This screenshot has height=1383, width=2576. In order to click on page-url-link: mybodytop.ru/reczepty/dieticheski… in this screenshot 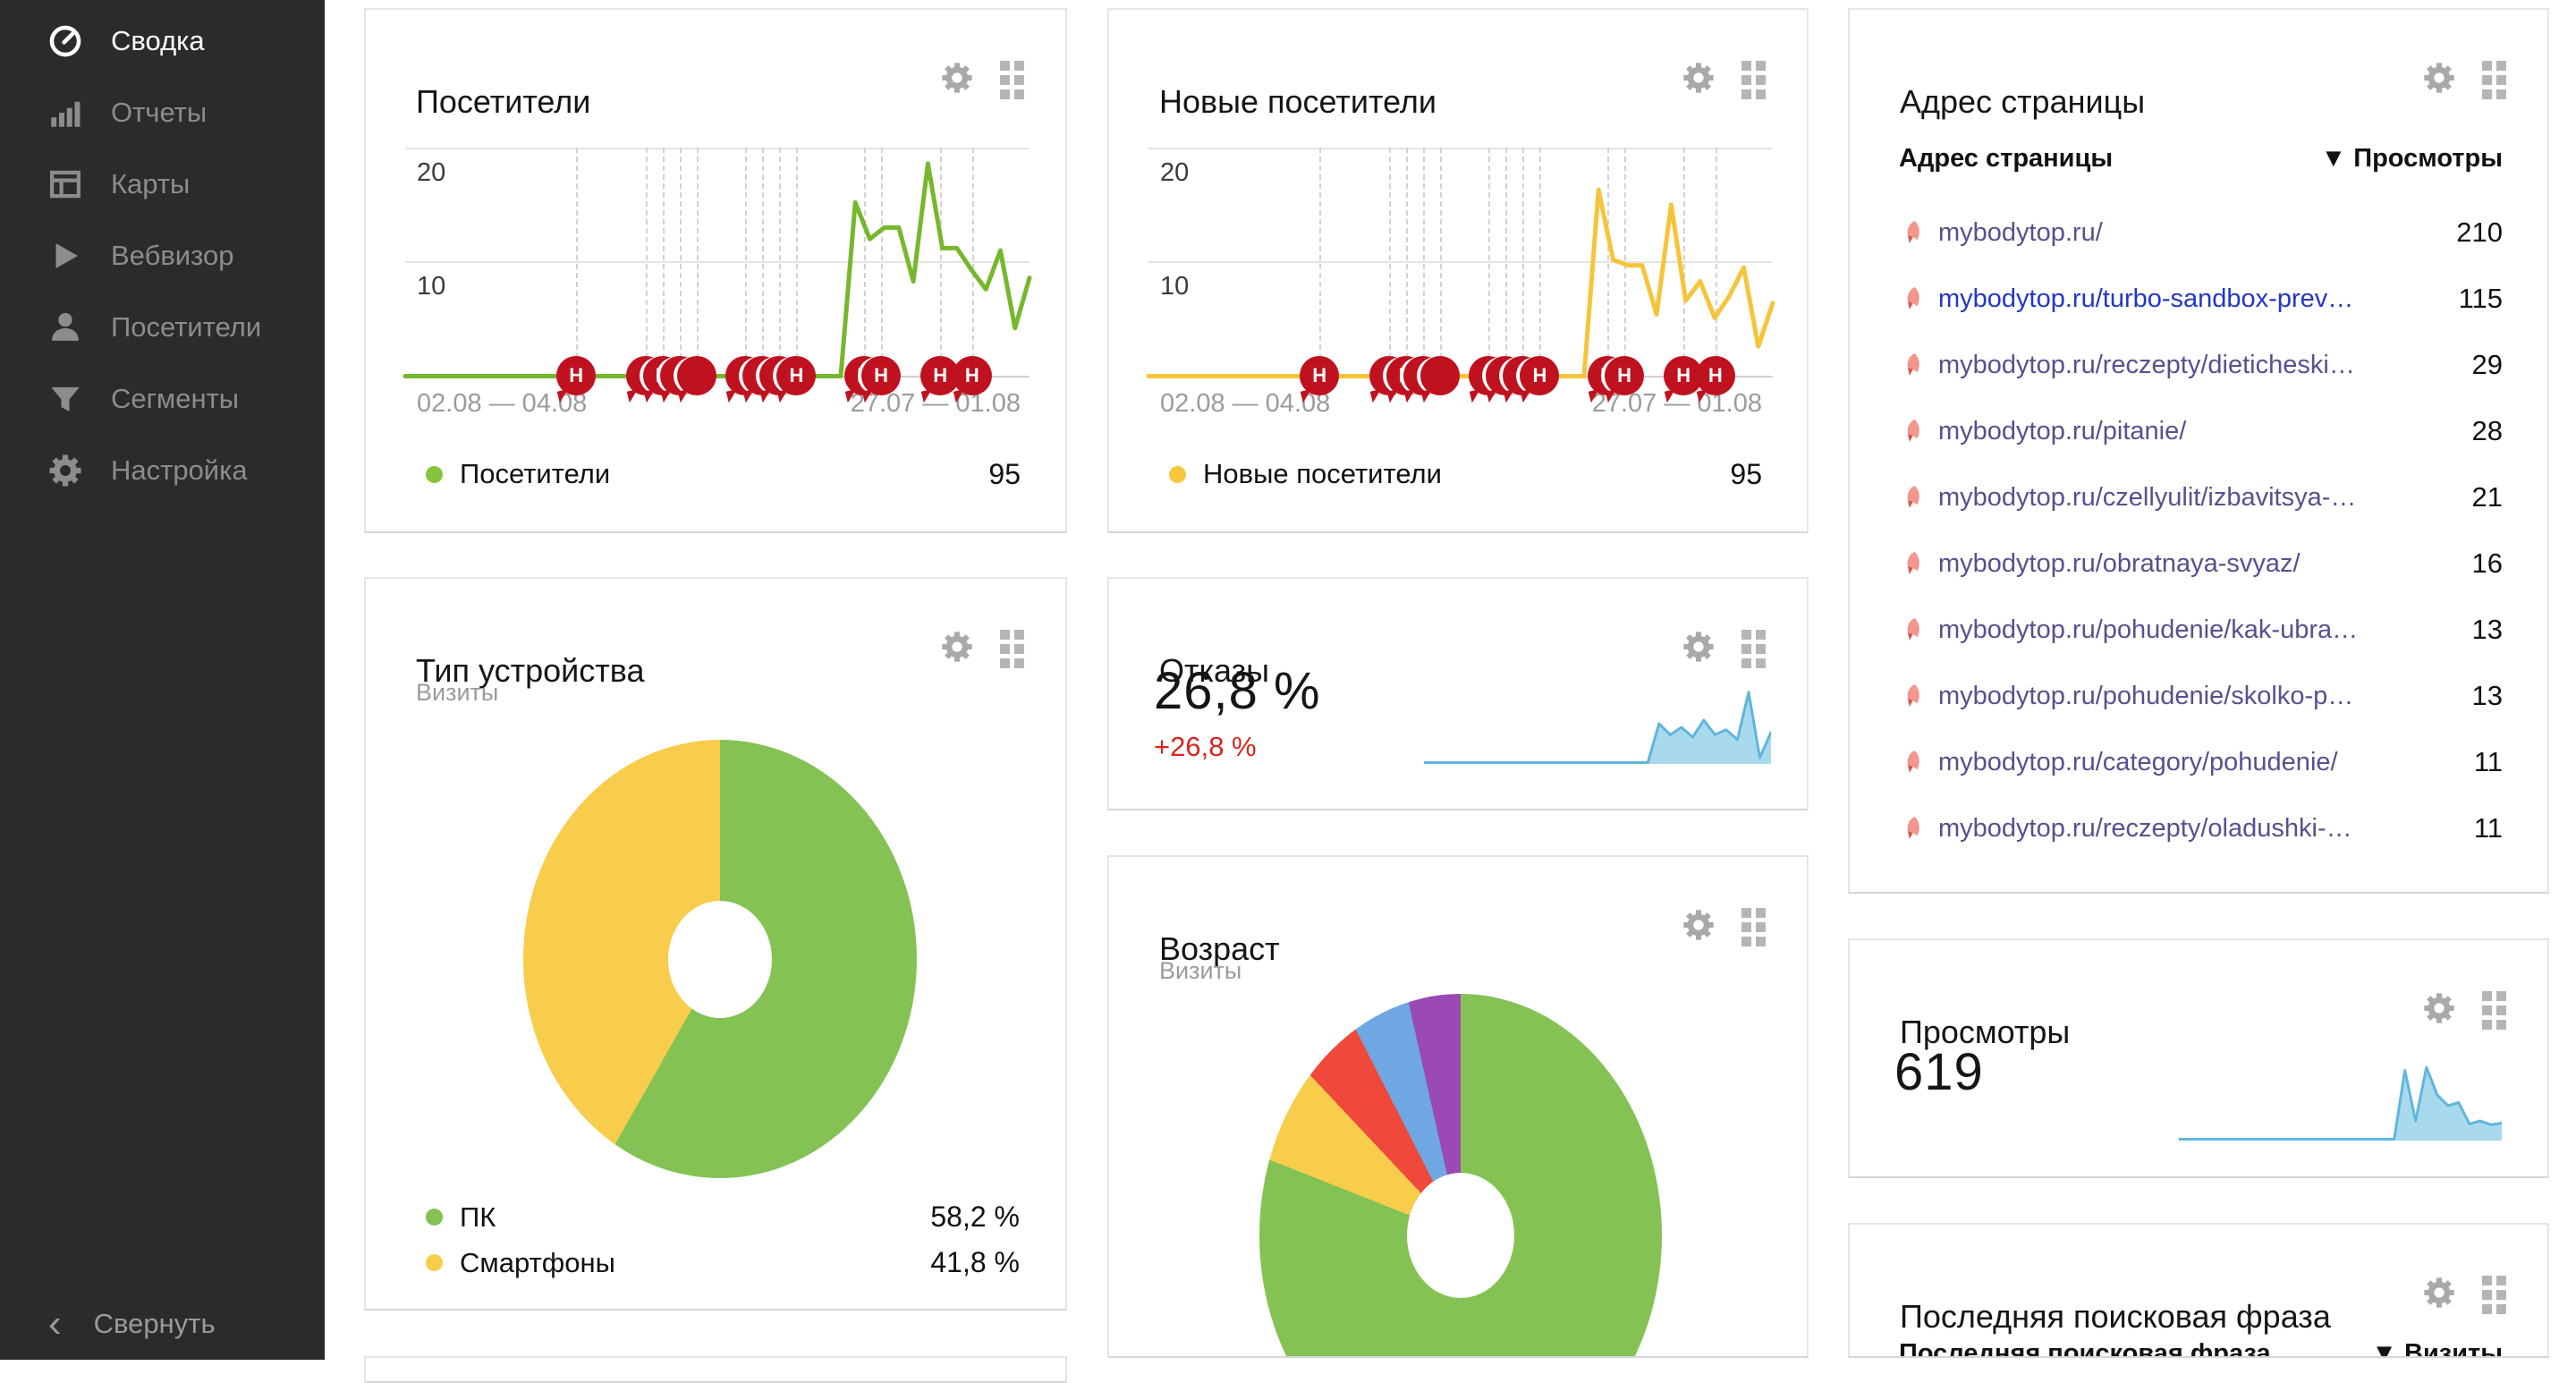, I will do `click(2146, 364)`.